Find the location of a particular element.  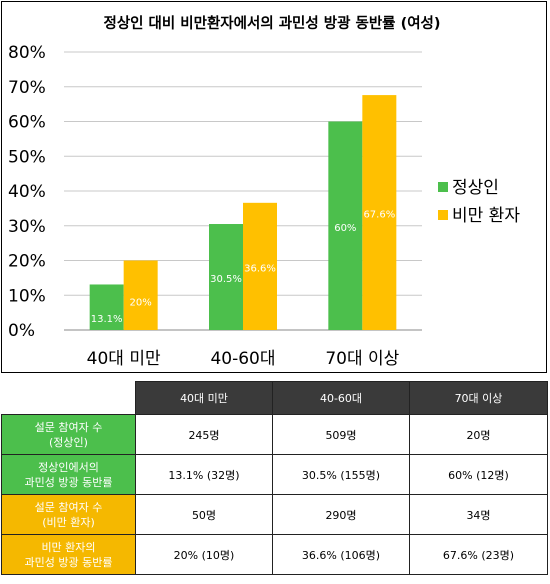

data-label: 60% is located at coordinates (345, 228).